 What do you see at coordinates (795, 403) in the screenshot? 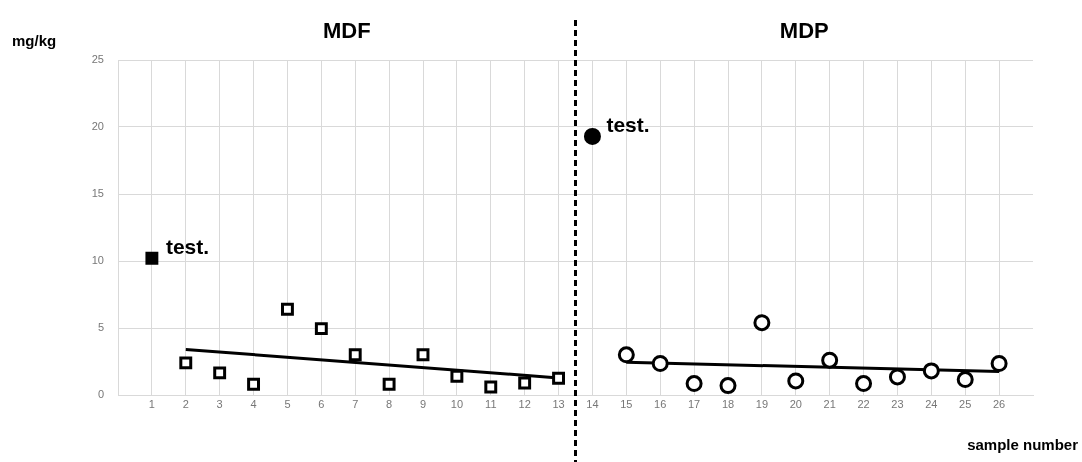
I see `x-tick-label: 20` at bounding box center [795, 403].